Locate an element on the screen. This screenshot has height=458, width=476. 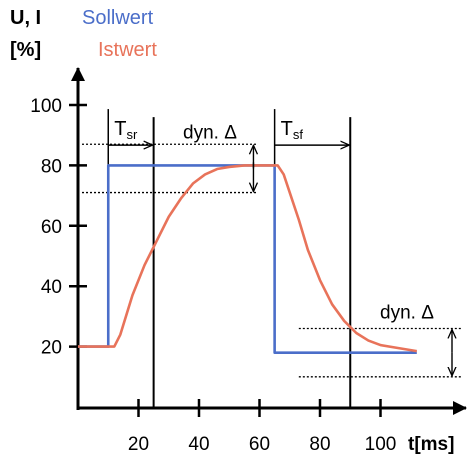
tsr-label: Tsr is located at coordinates (126, 130).